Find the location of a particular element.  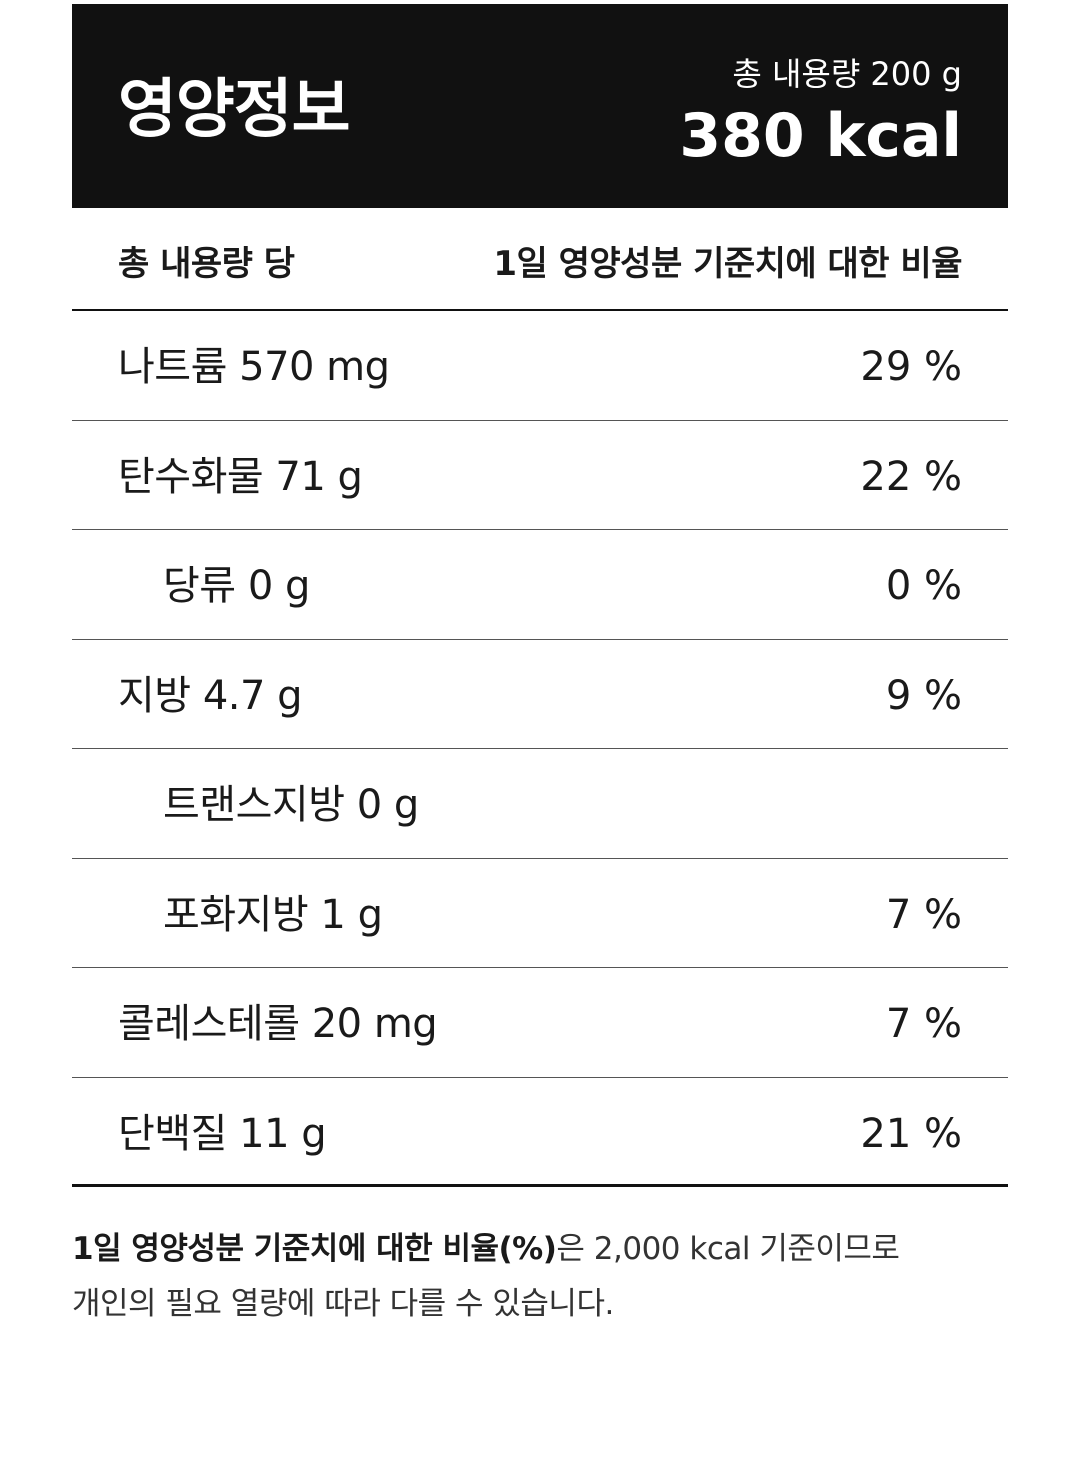

nutrient-row-sugars: 당류 0 g 0 % is located at coordinates (540, 585).